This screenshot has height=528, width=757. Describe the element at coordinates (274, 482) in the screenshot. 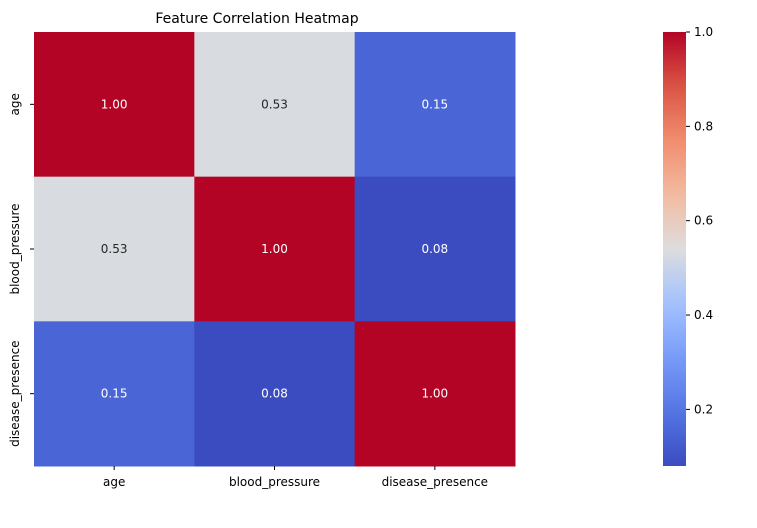

I see `x-tick-label: blood_pressure` at that location.